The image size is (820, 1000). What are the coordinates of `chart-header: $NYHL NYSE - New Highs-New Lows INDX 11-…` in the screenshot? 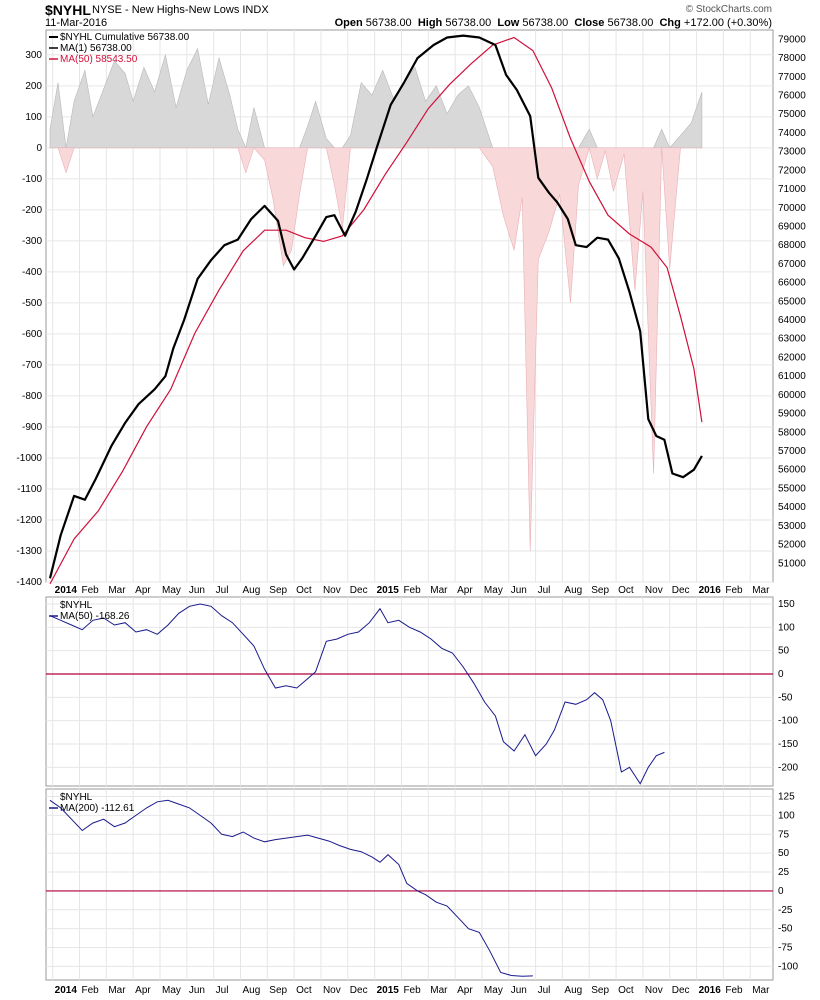 It's located at (410, 15).